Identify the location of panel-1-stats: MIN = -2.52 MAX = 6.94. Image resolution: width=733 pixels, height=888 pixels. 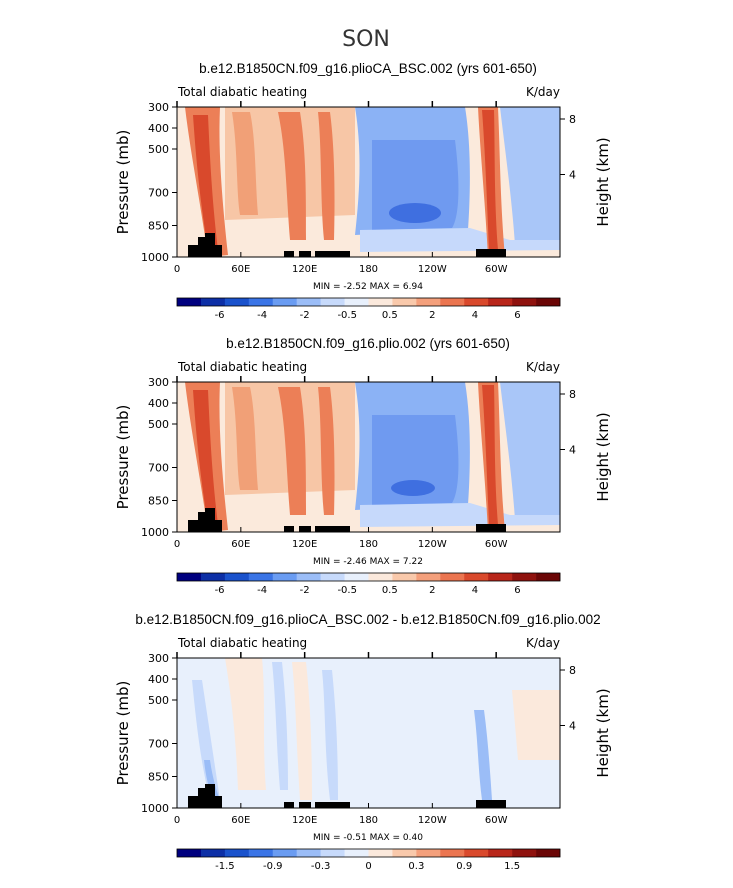
(368, 287).